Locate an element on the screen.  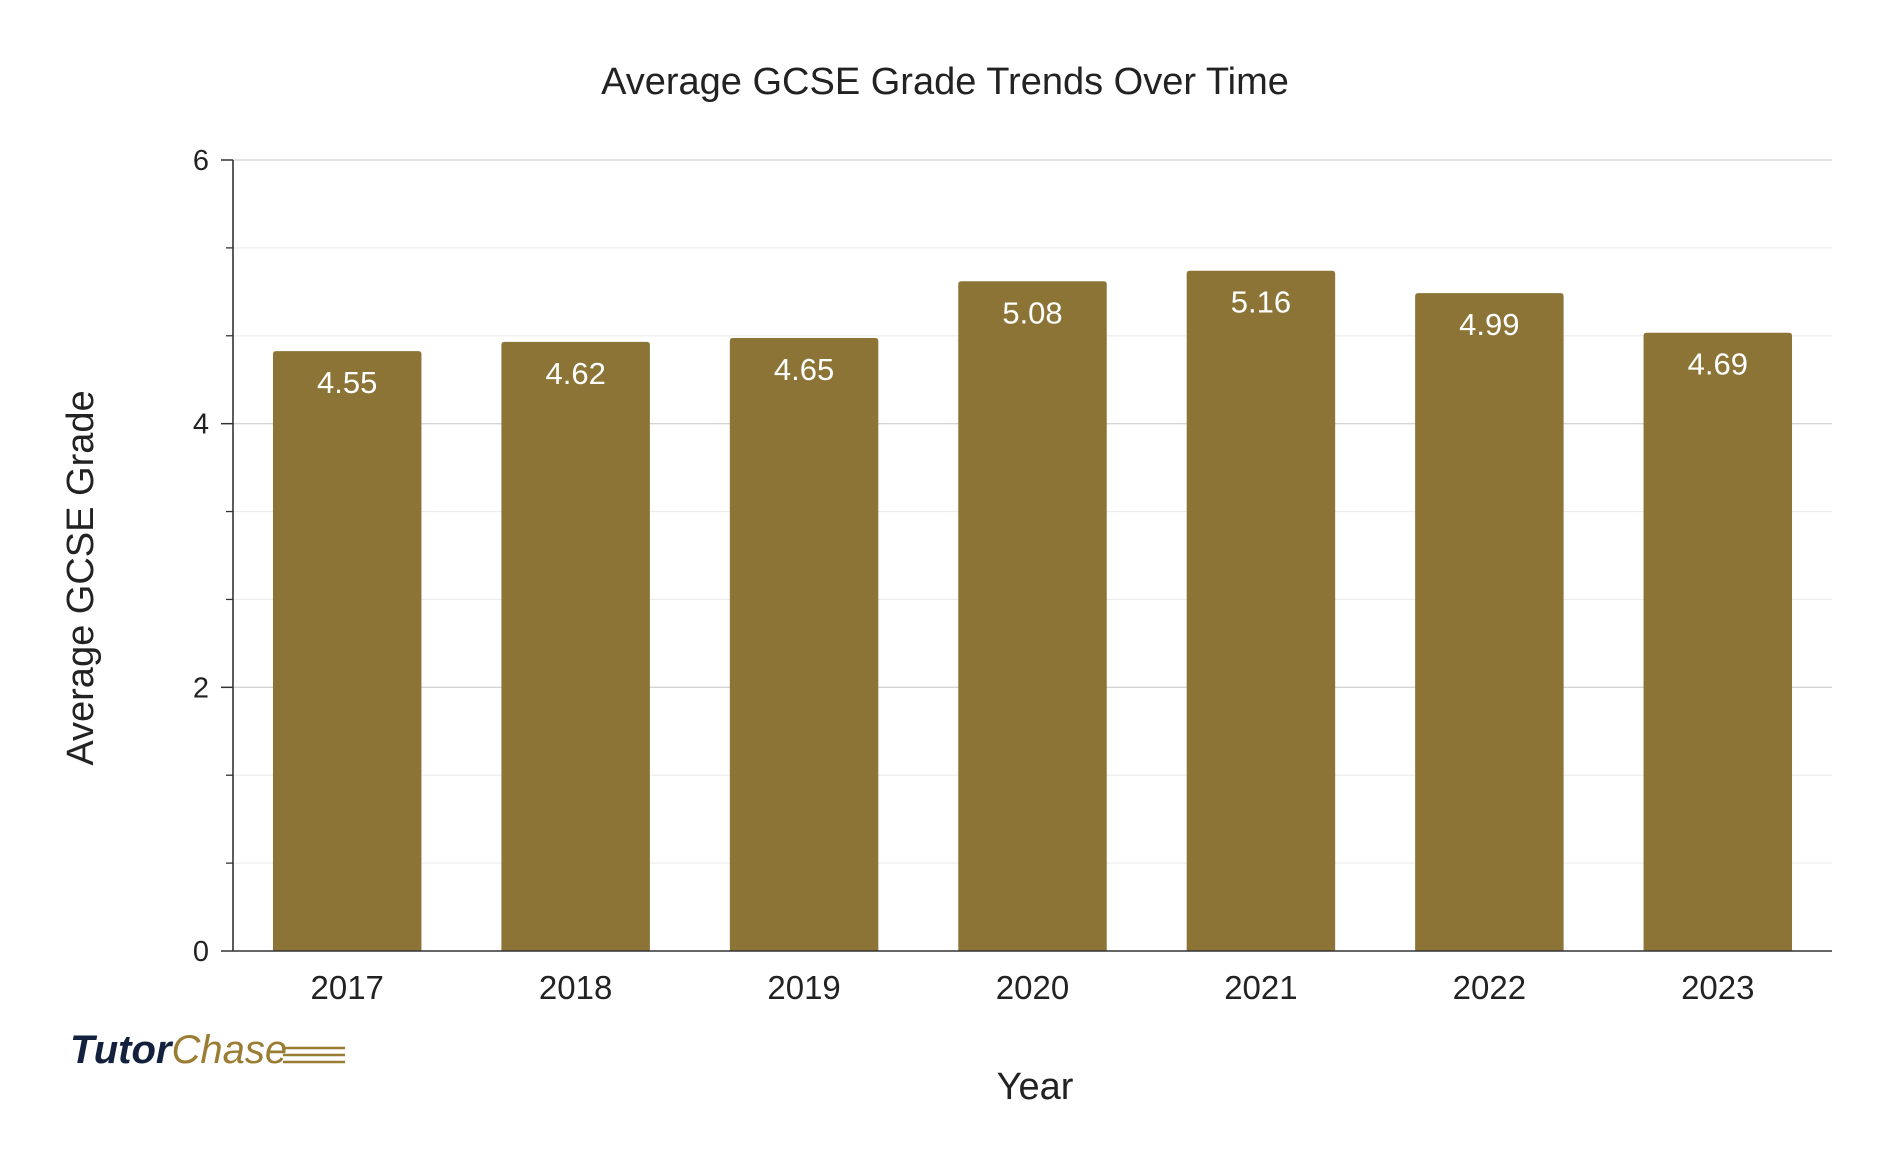
bar-2021 is located at coordinates (1261, 610).